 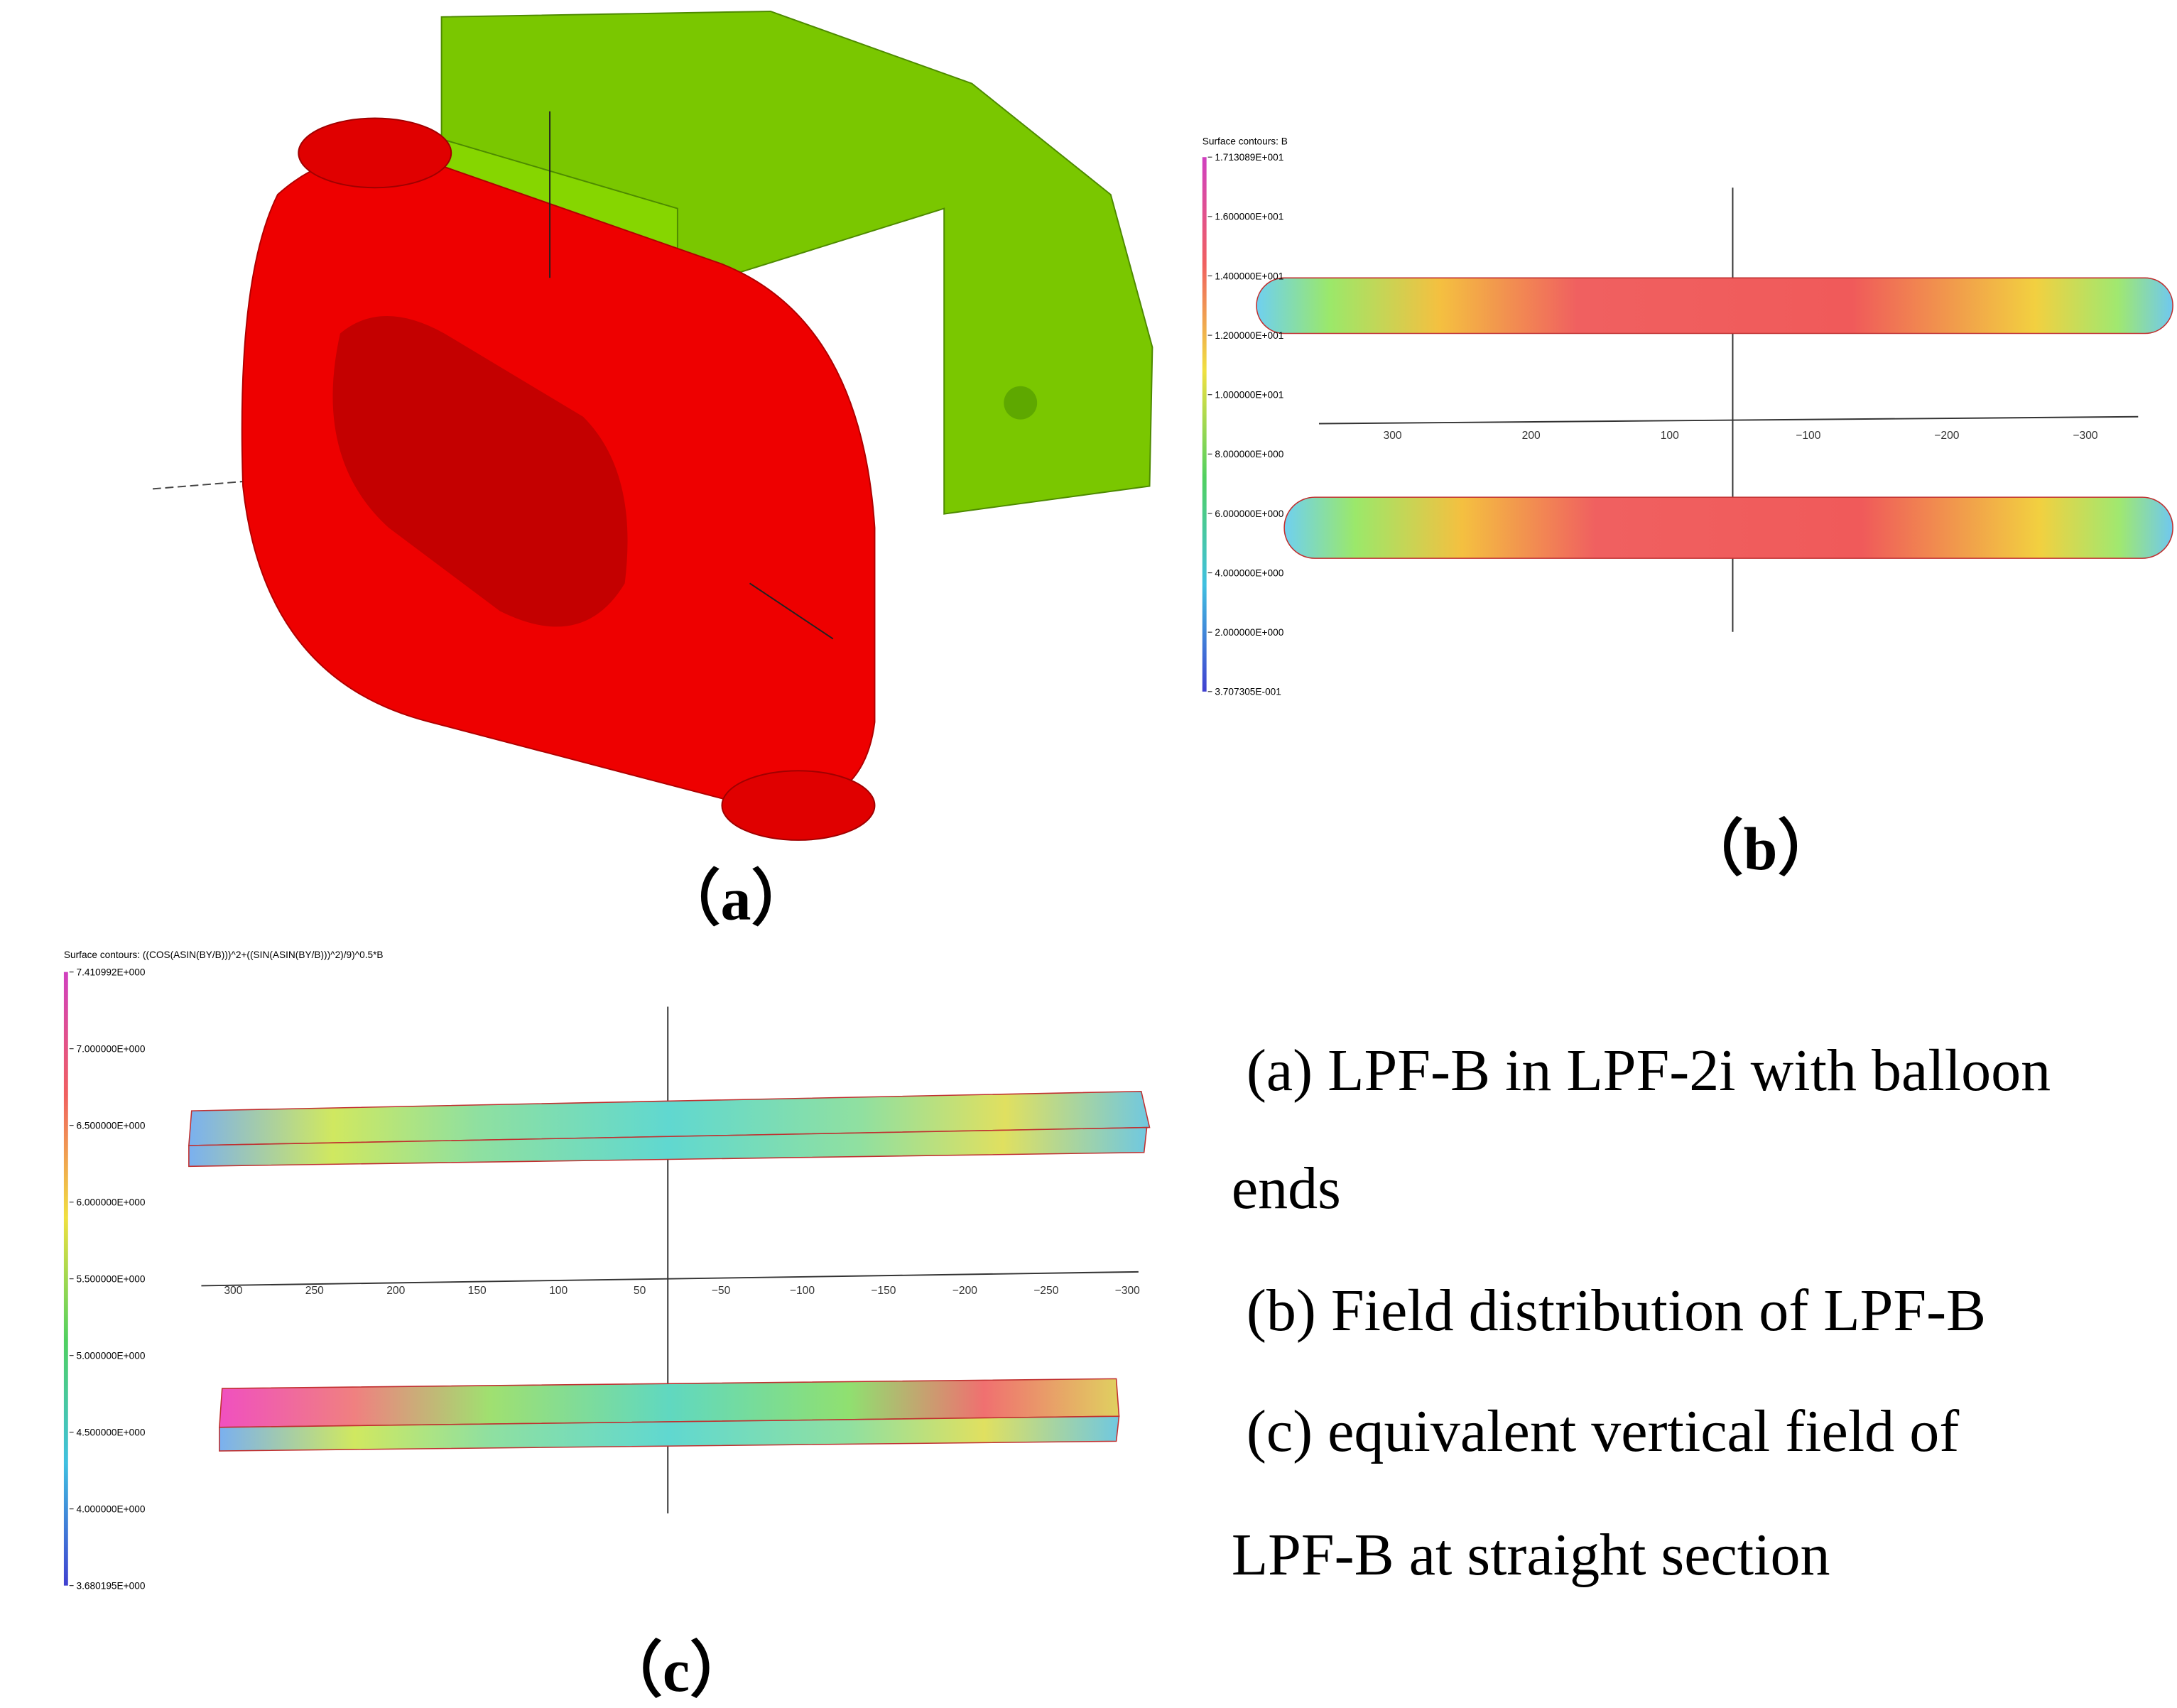 What do you see at coordinates (111, 1587) in the screenshot?
I see `colorbar-label: 3.680195E+000` at bounding box center [111, 1587].